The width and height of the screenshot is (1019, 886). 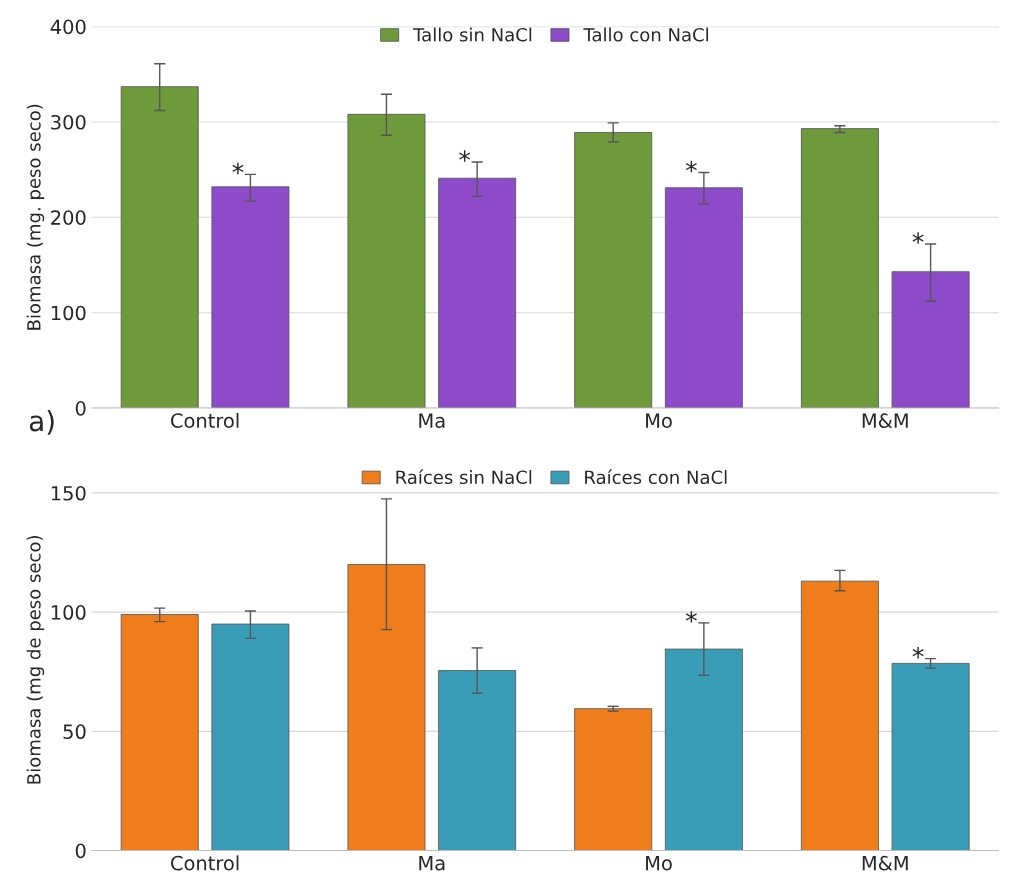 I want to click on legend-label: Raíces con NaCl, so click(x=656, y=477).